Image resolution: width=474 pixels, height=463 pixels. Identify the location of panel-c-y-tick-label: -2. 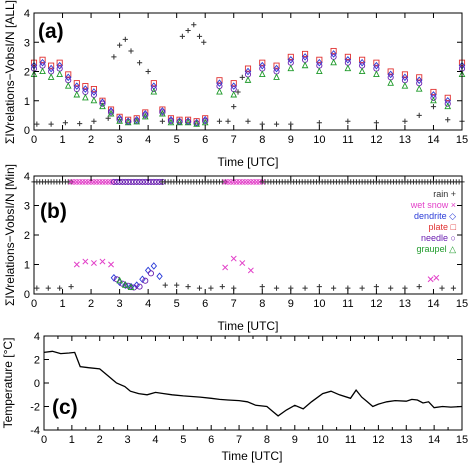
(35, 408).